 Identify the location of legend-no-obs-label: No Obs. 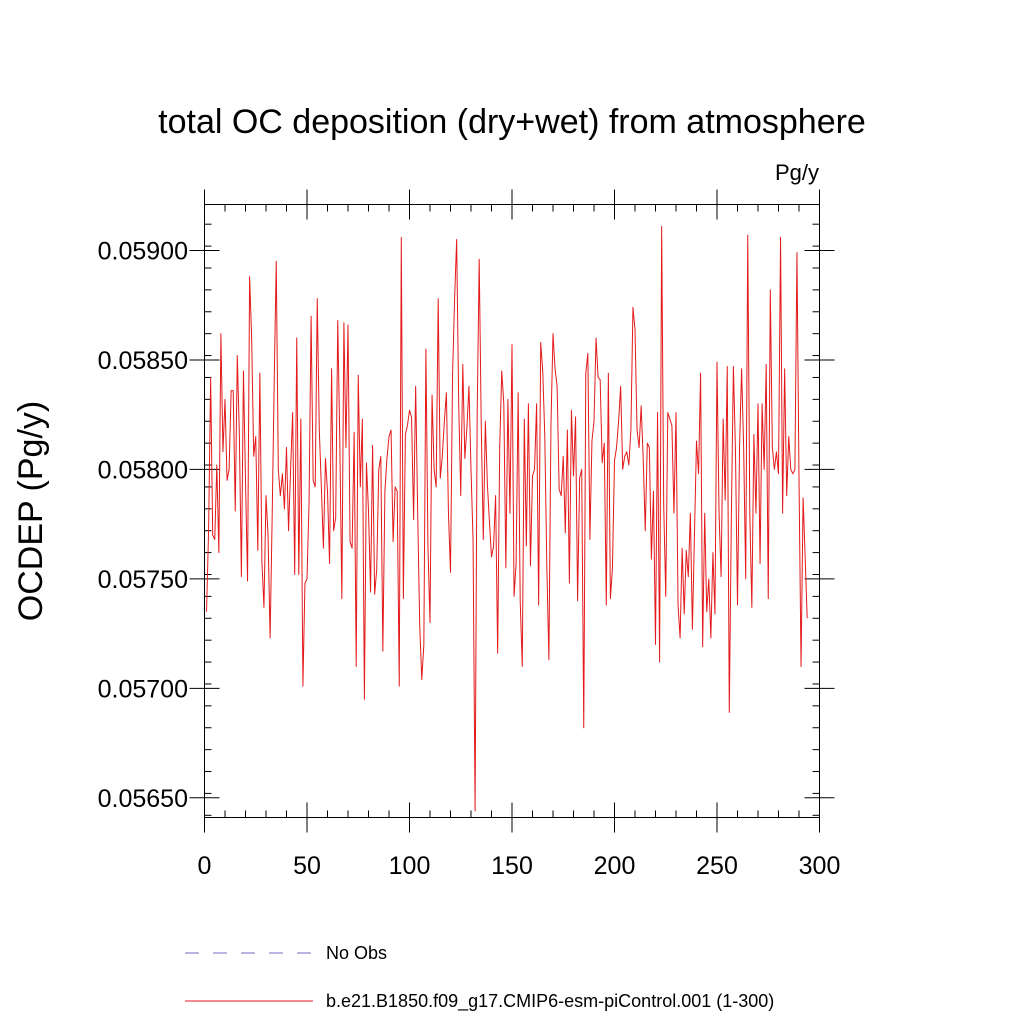
(356, 953).